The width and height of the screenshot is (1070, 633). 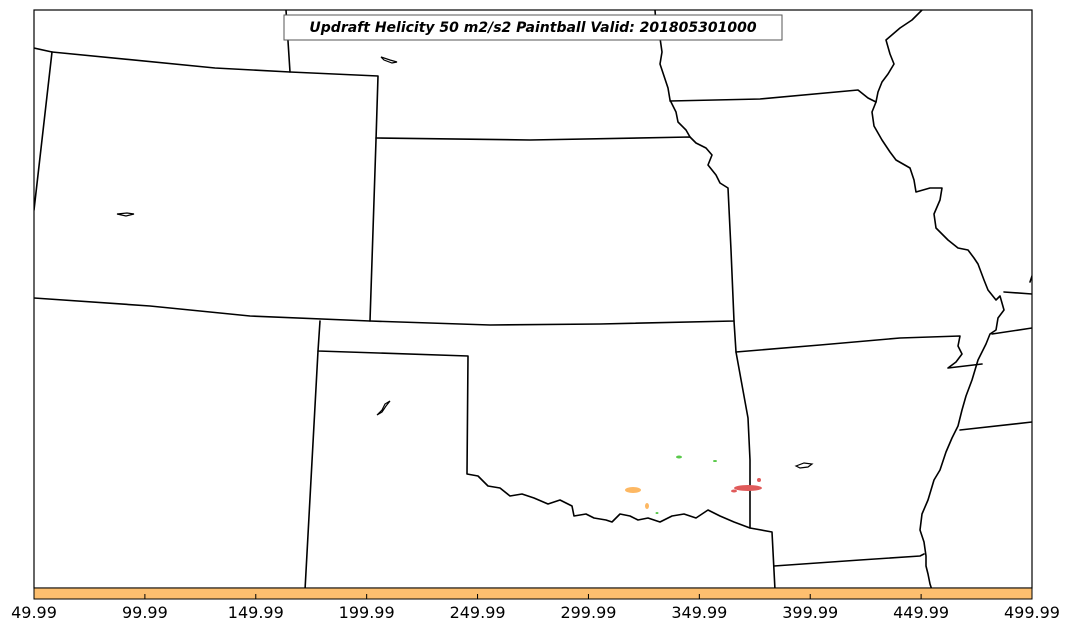 What do you see at coordinates (938, 299) in the screenshot?
I see `state-mississippi-river` at bounding box center [938, 299].